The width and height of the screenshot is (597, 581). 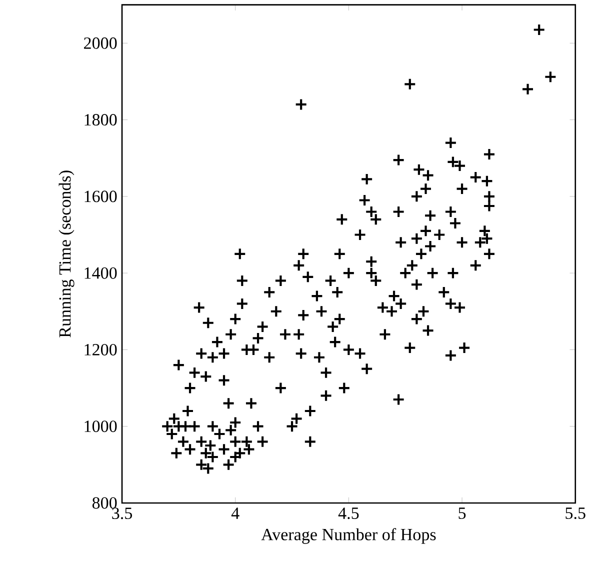 What do you see at coordinates (348, 514) in the screenshot?
I see `x-tick-label: 4.5` at bounding box center [348, 514].